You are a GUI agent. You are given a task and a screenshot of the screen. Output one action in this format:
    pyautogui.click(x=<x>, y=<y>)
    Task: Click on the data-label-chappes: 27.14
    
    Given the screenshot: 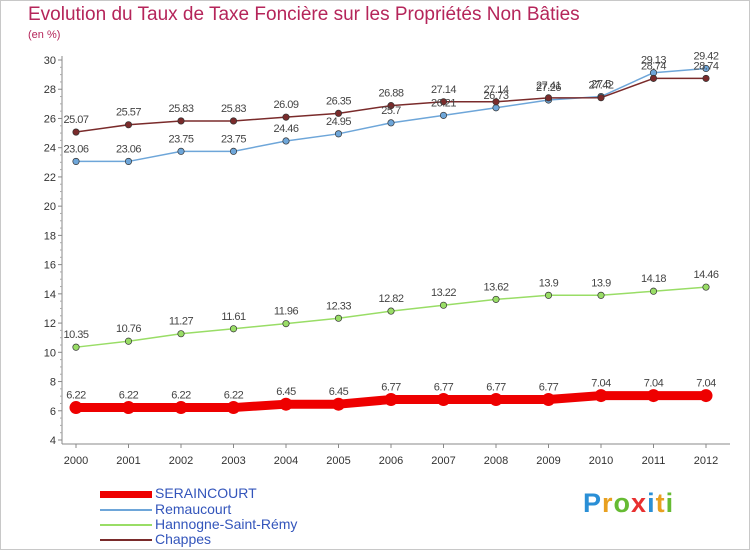 What is the action you would take?
    pyautogui.click(x=495, y=90)
    